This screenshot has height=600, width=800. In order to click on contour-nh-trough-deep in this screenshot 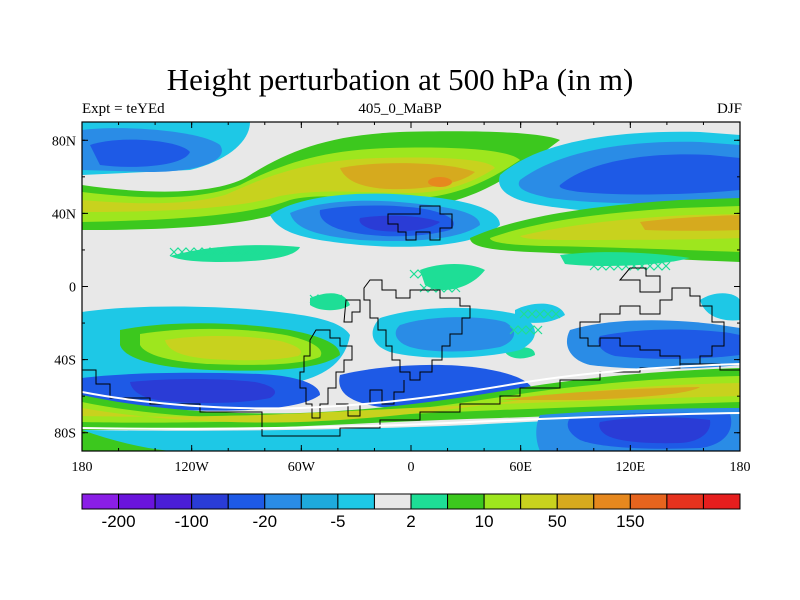, I will do `click(399, 223)`.